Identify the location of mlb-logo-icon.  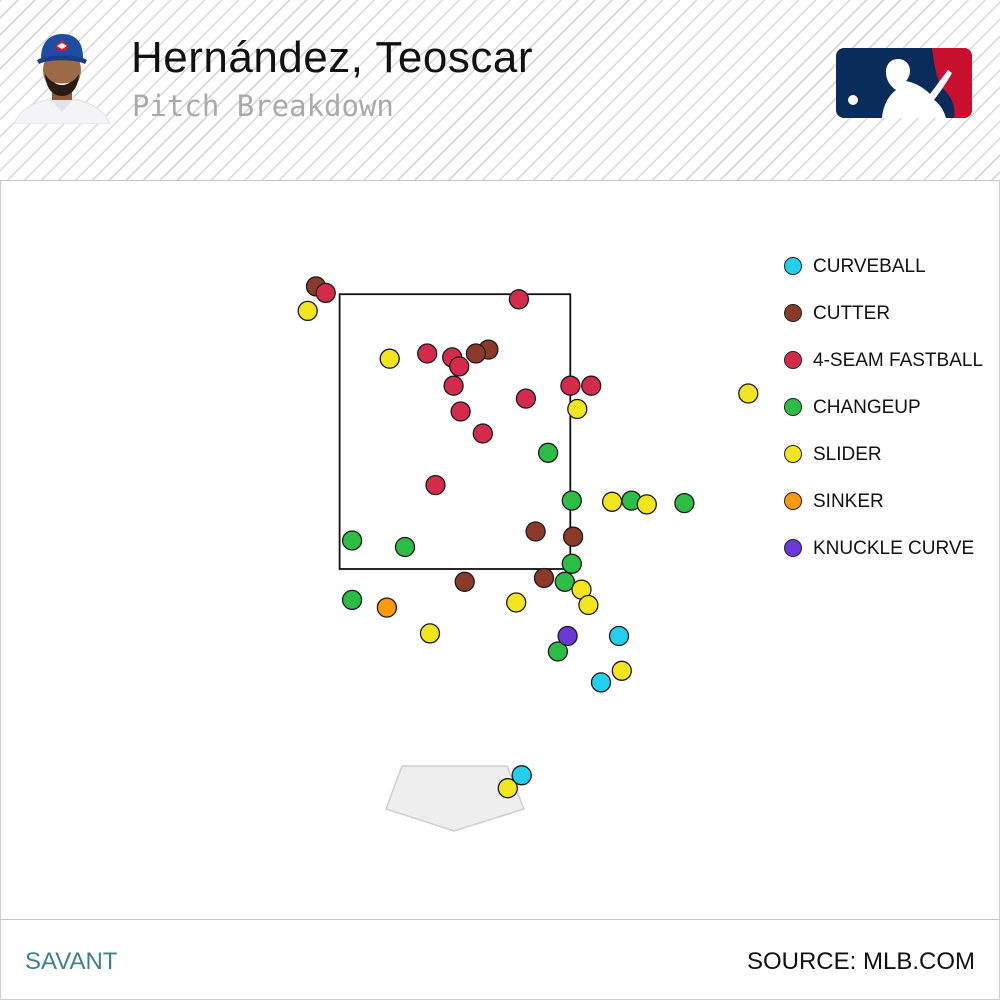
(904, 83).